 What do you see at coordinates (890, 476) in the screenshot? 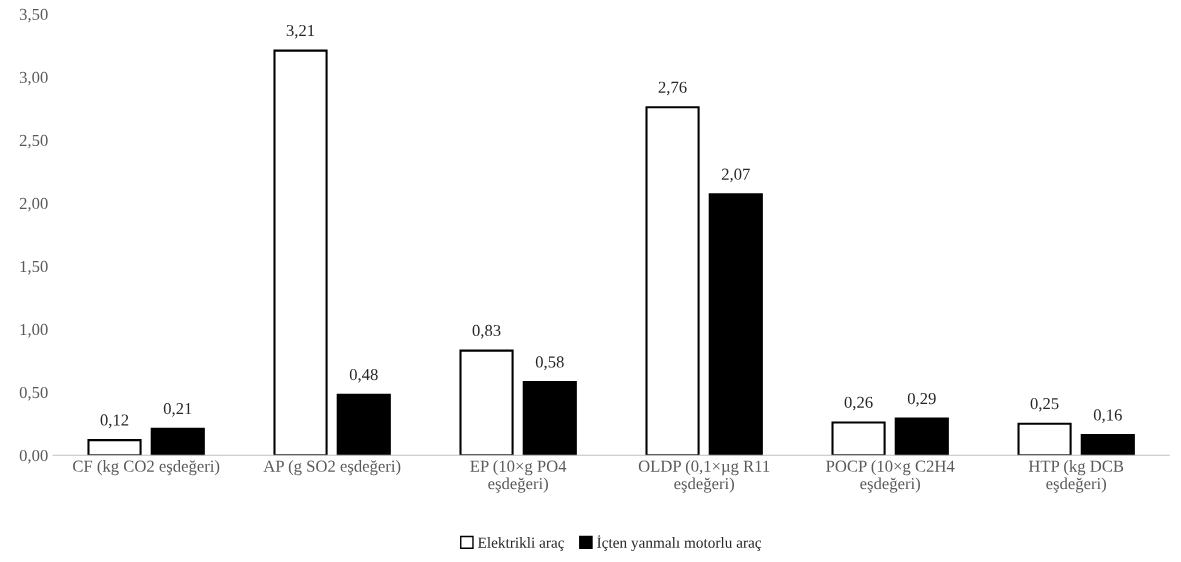
I see `x-tick-label: POCP (10×g C2H4 eşdeğeri)` at bounding box center [890, 476].